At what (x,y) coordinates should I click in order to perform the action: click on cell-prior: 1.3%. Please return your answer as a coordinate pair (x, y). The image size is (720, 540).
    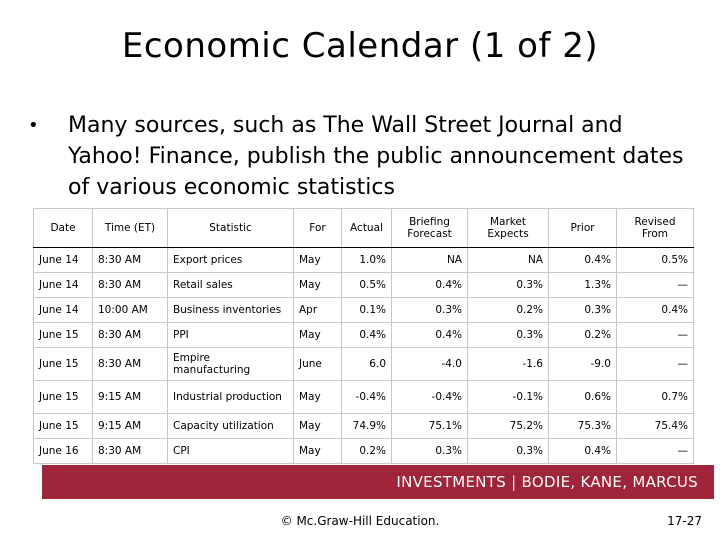
    Looking at the image, I should click on (582, 285).